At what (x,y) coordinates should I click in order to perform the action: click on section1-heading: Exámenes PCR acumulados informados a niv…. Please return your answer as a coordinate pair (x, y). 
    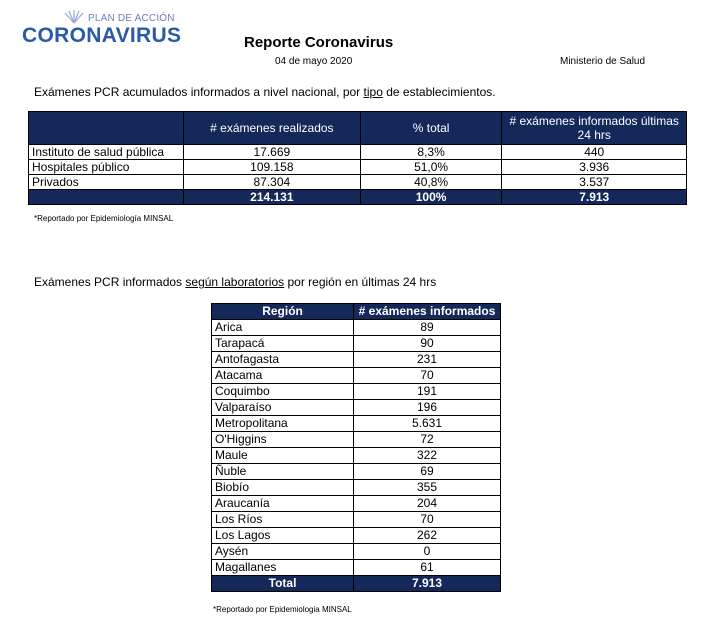
    Looking at the image, I should click on (265, 92).